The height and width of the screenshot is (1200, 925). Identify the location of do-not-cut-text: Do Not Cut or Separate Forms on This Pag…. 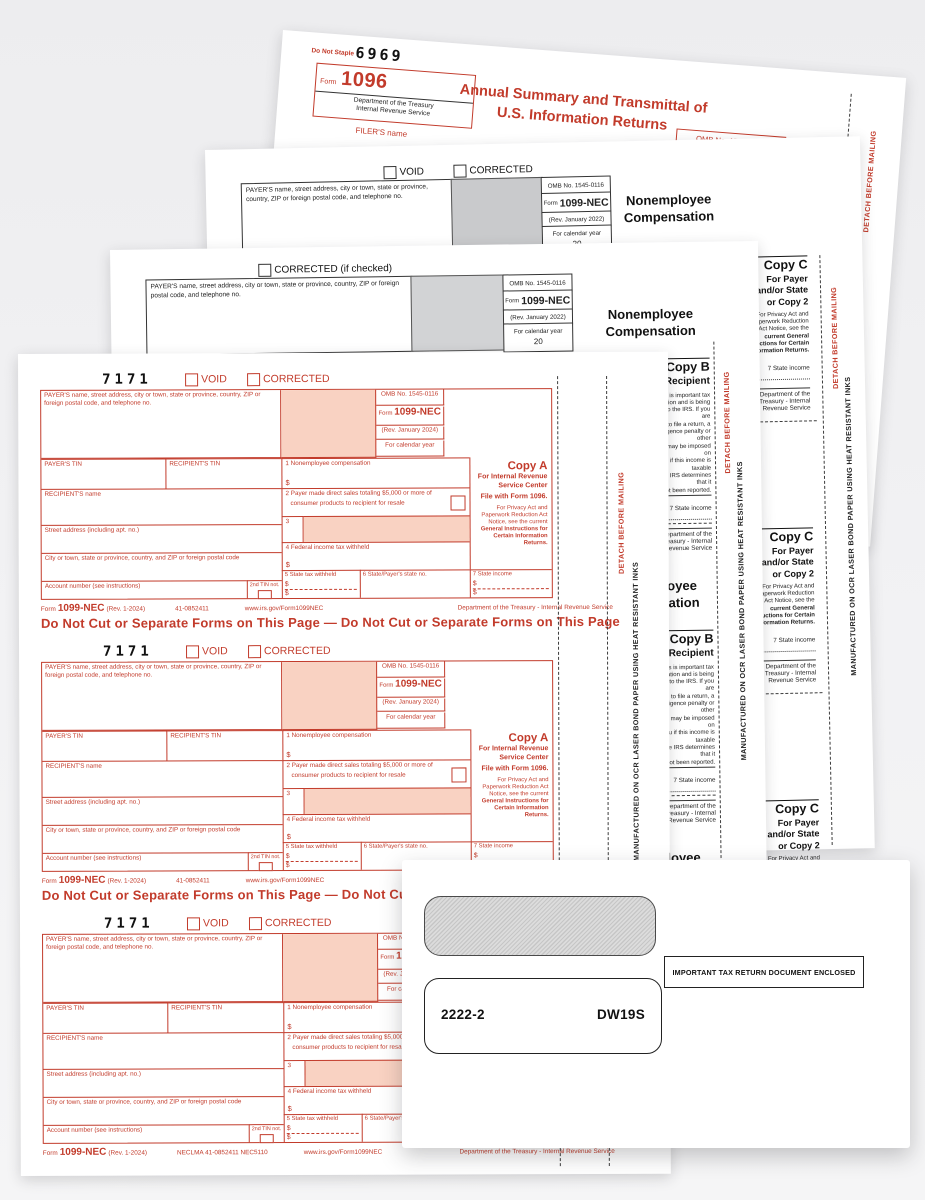
(330, 622).